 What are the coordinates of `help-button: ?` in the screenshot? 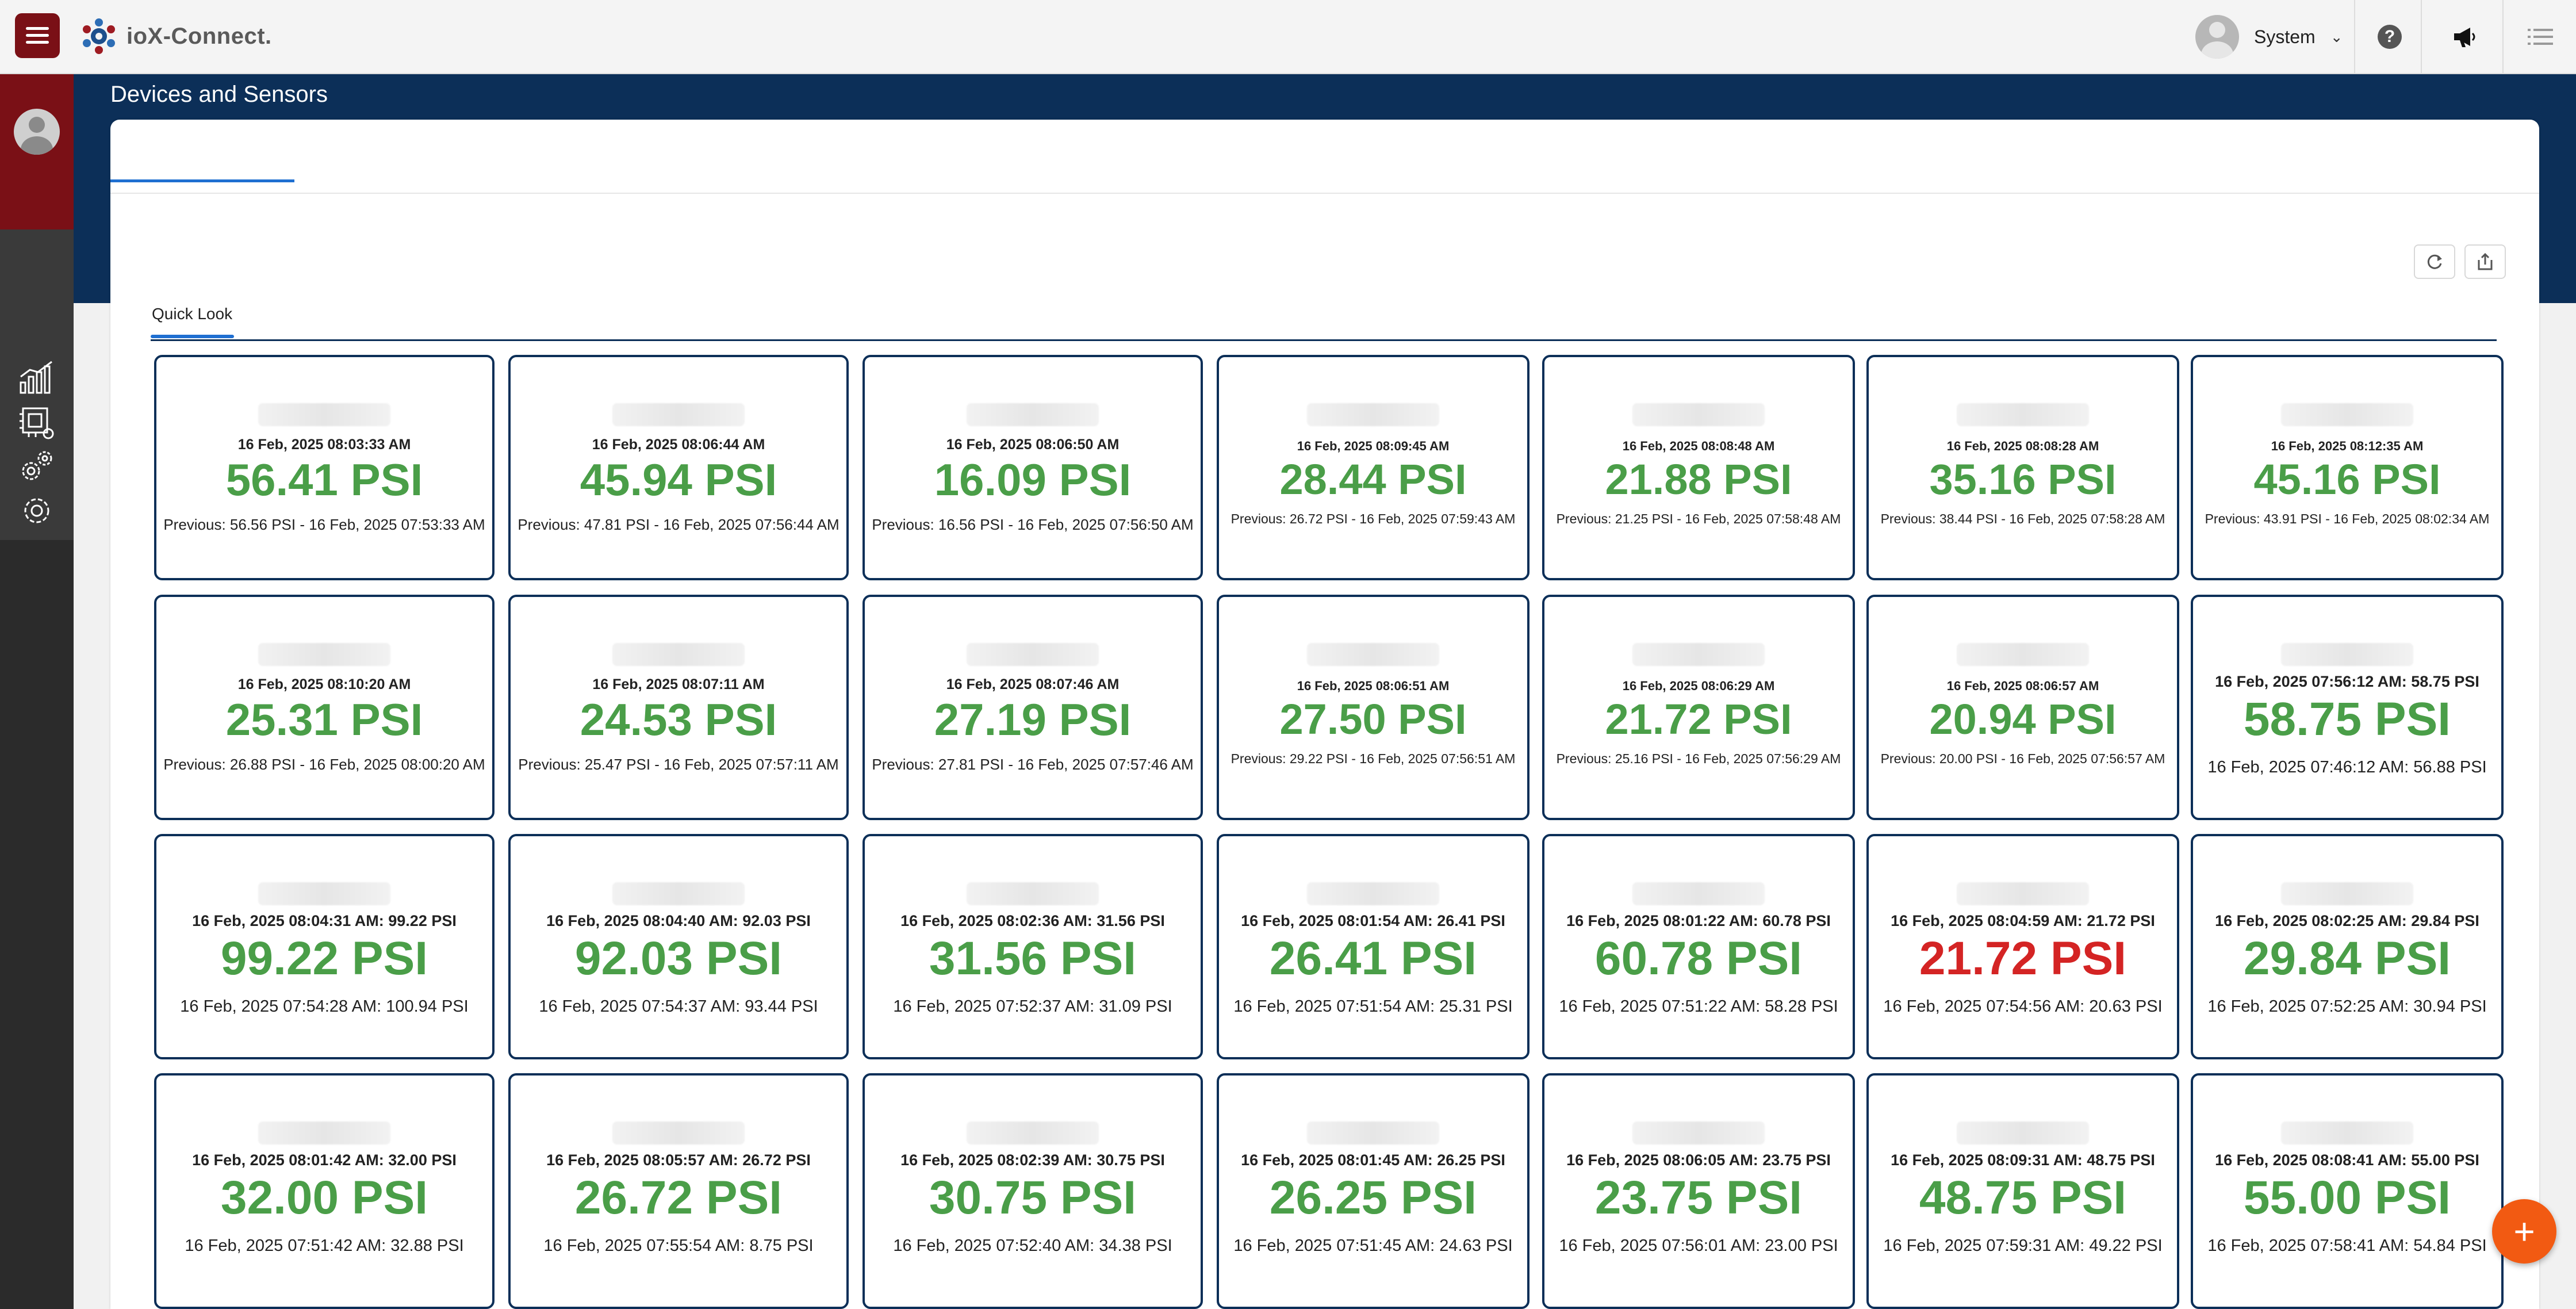 It's located at (2390, 37).